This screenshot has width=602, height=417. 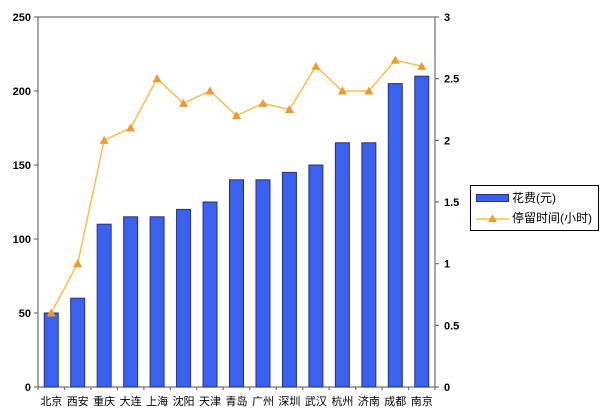 I want to click on right-axis-tick-label: 0, so click(x=447, y=388).